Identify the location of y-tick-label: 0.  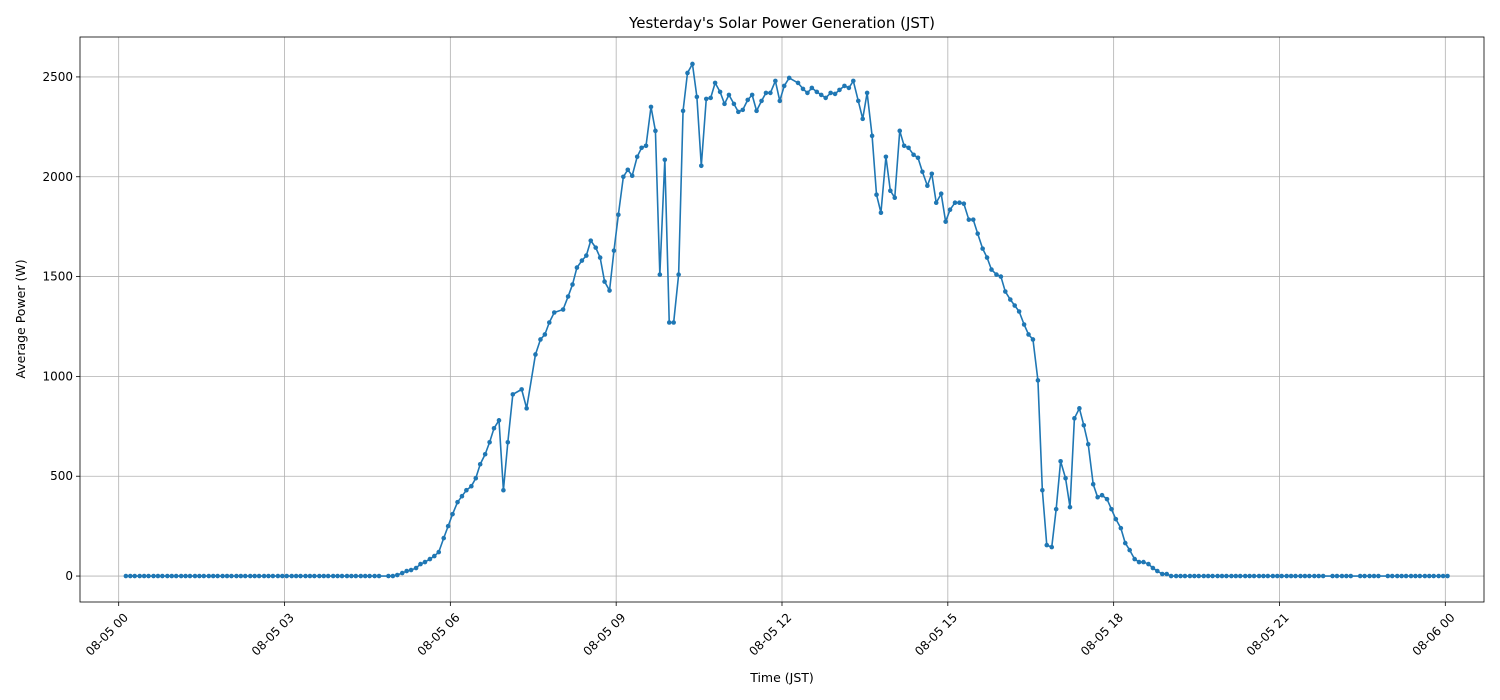
(69, 576).